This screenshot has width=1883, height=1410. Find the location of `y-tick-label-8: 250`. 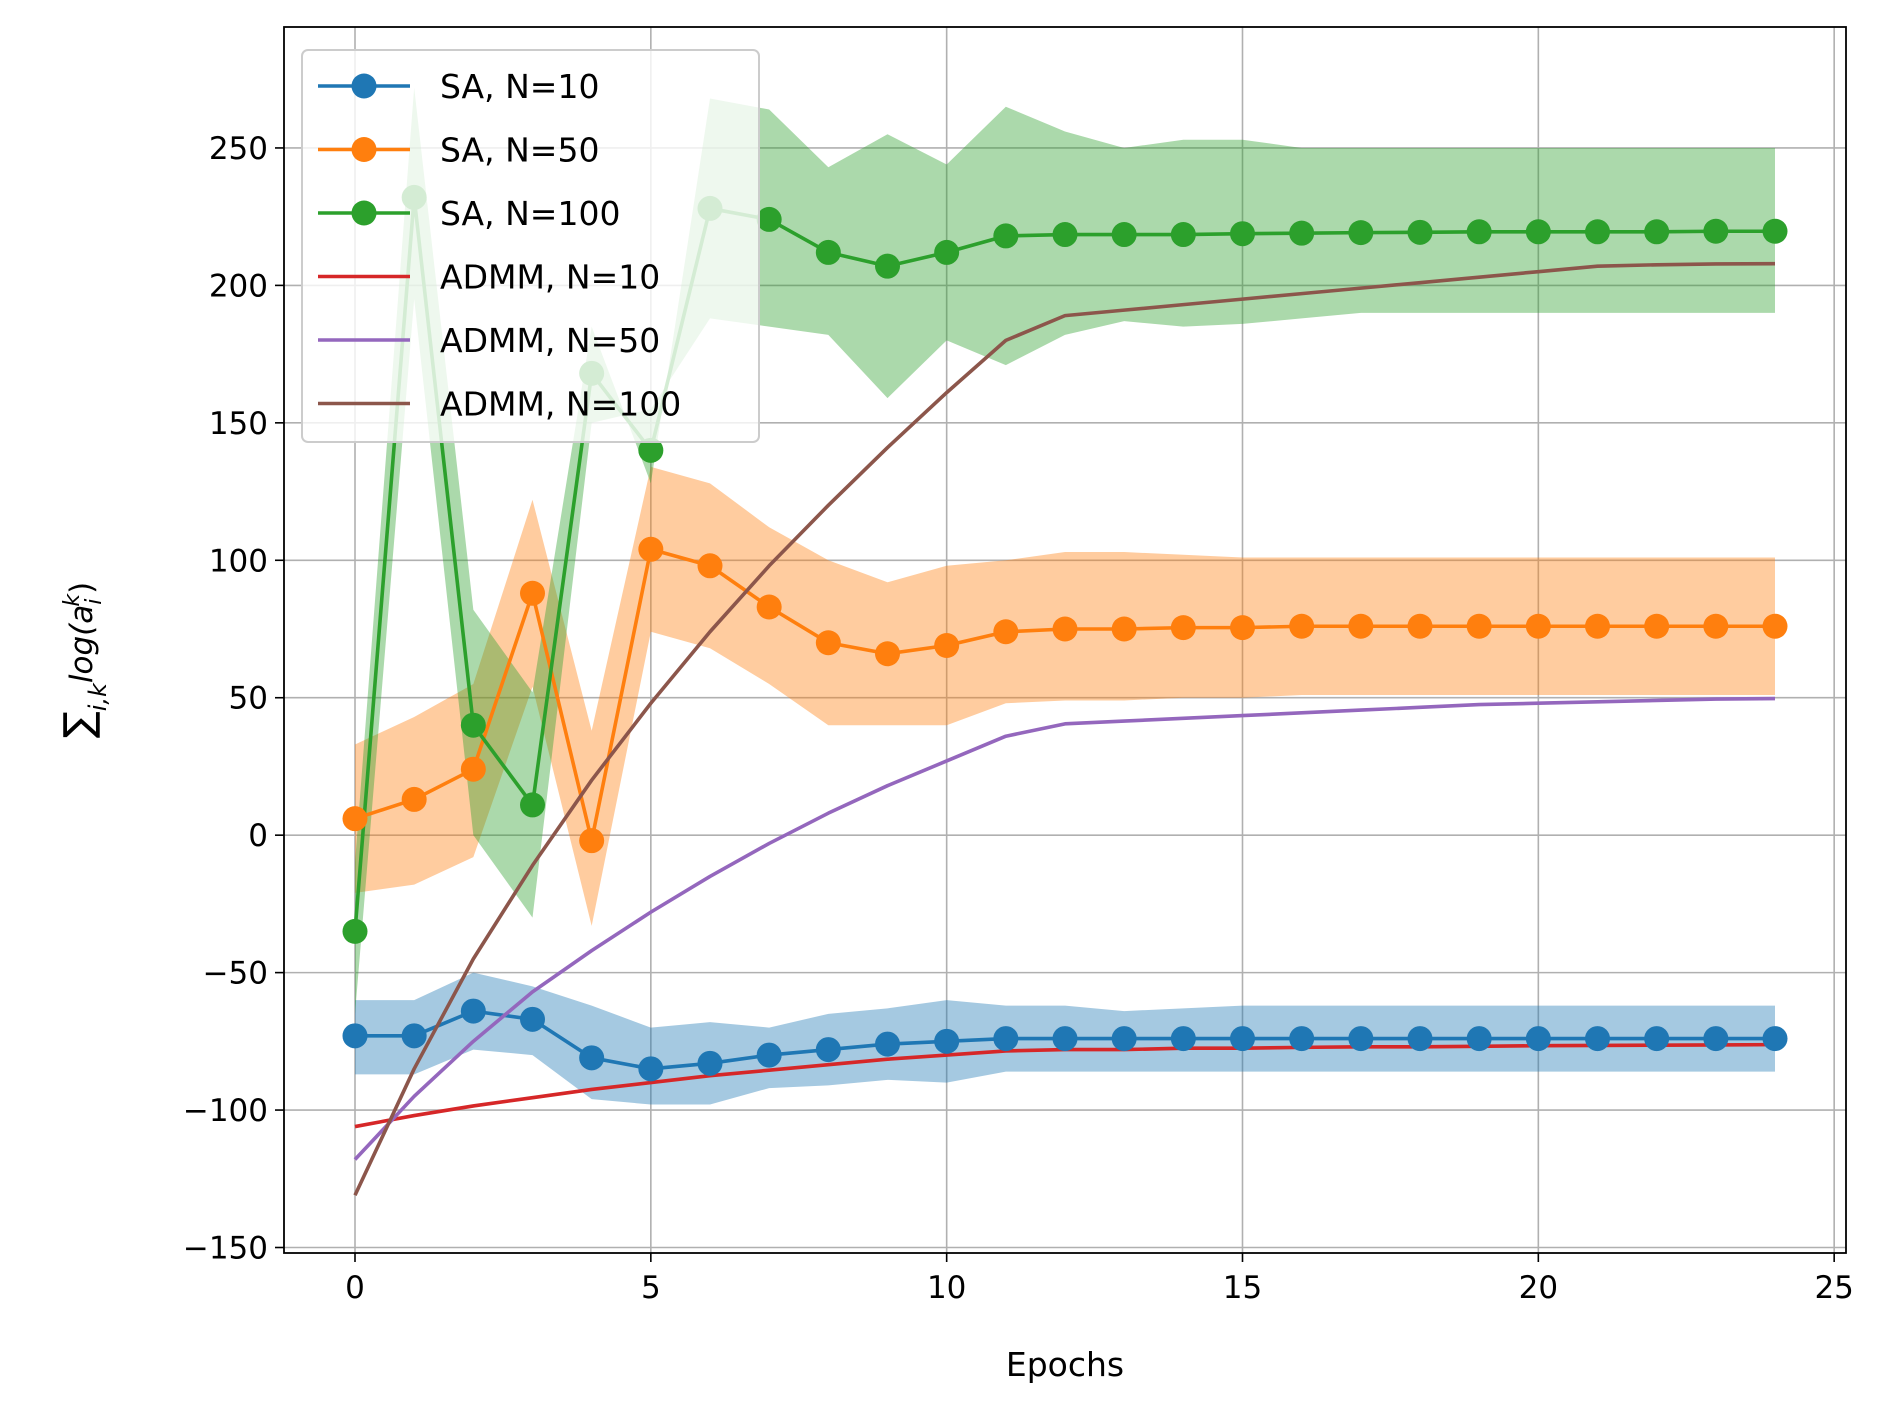

y-tick-label-8: 250 is located at coordinates (238, 149).